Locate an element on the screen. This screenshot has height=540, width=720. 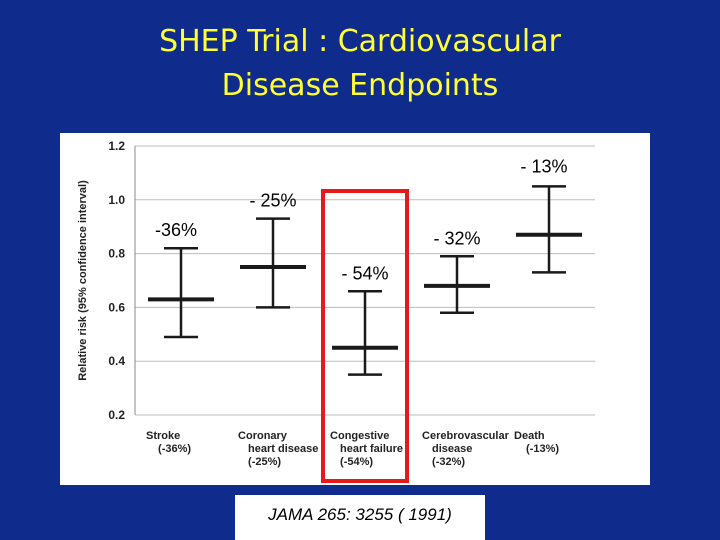
category-label: (-54%) is located at coordinates (356, 462).